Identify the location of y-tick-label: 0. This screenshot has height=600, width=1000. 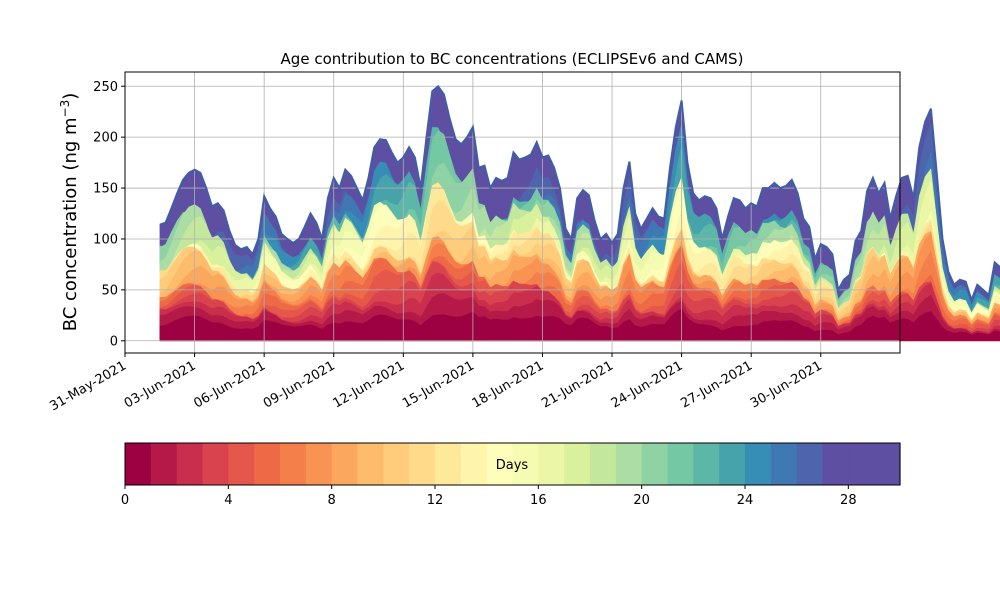
(114, 341).